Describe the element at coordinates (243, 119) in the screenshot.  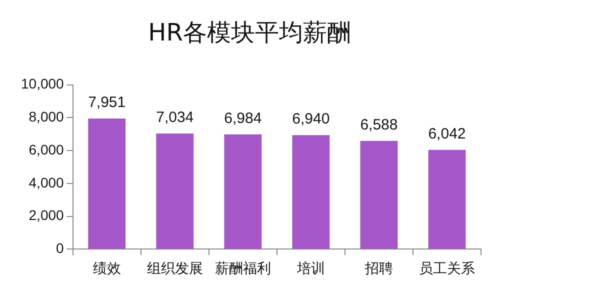
I see `data-label: 6,984` at that location.